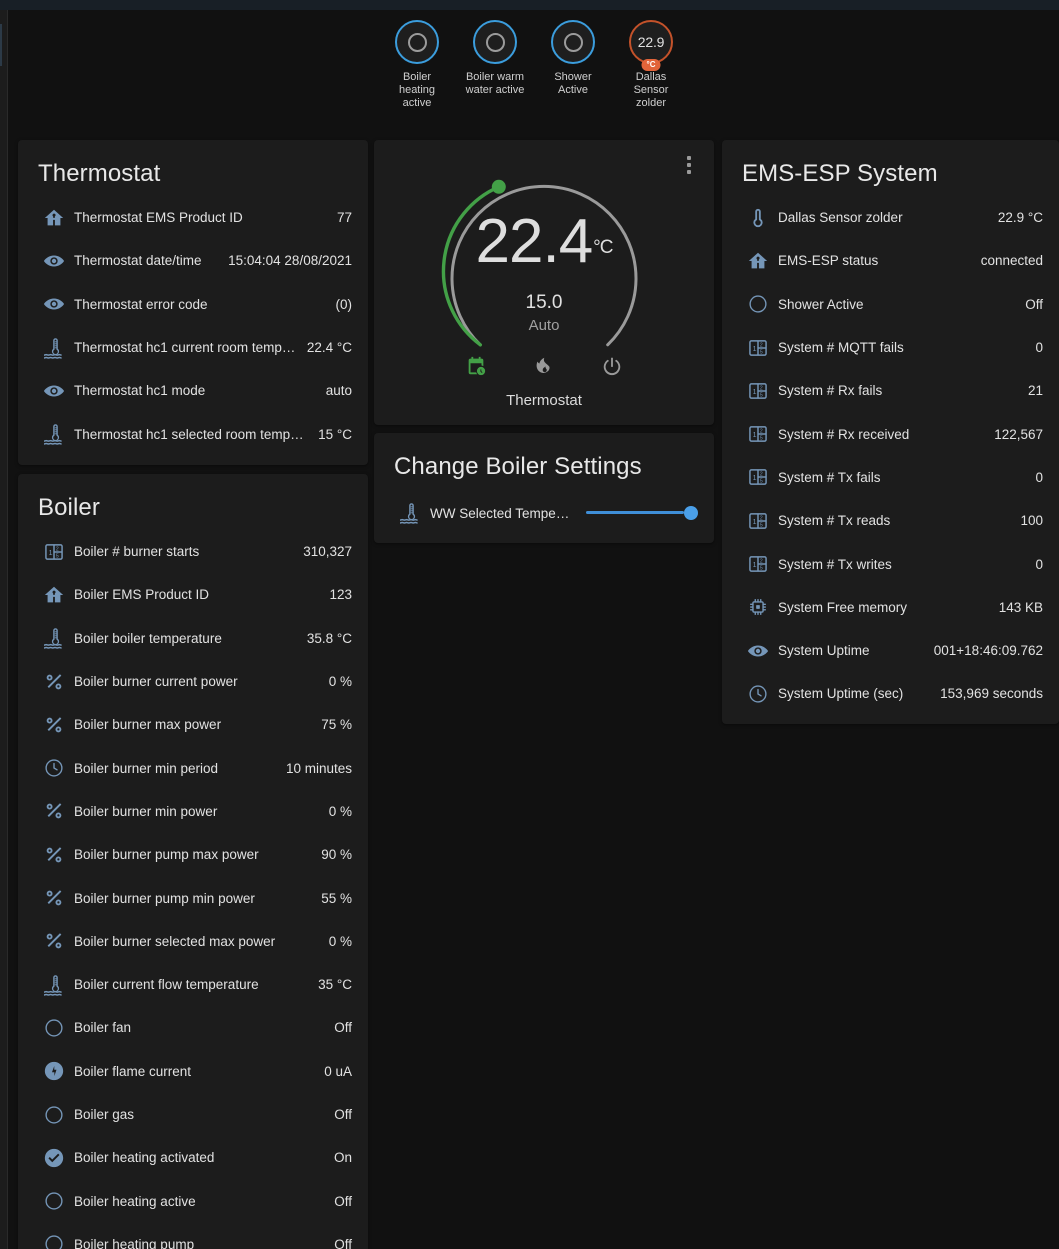  Describe the element at coordinates (193, 811) in the screenshot. I see `list-item: Boiler burner min power 0 %` at that location.